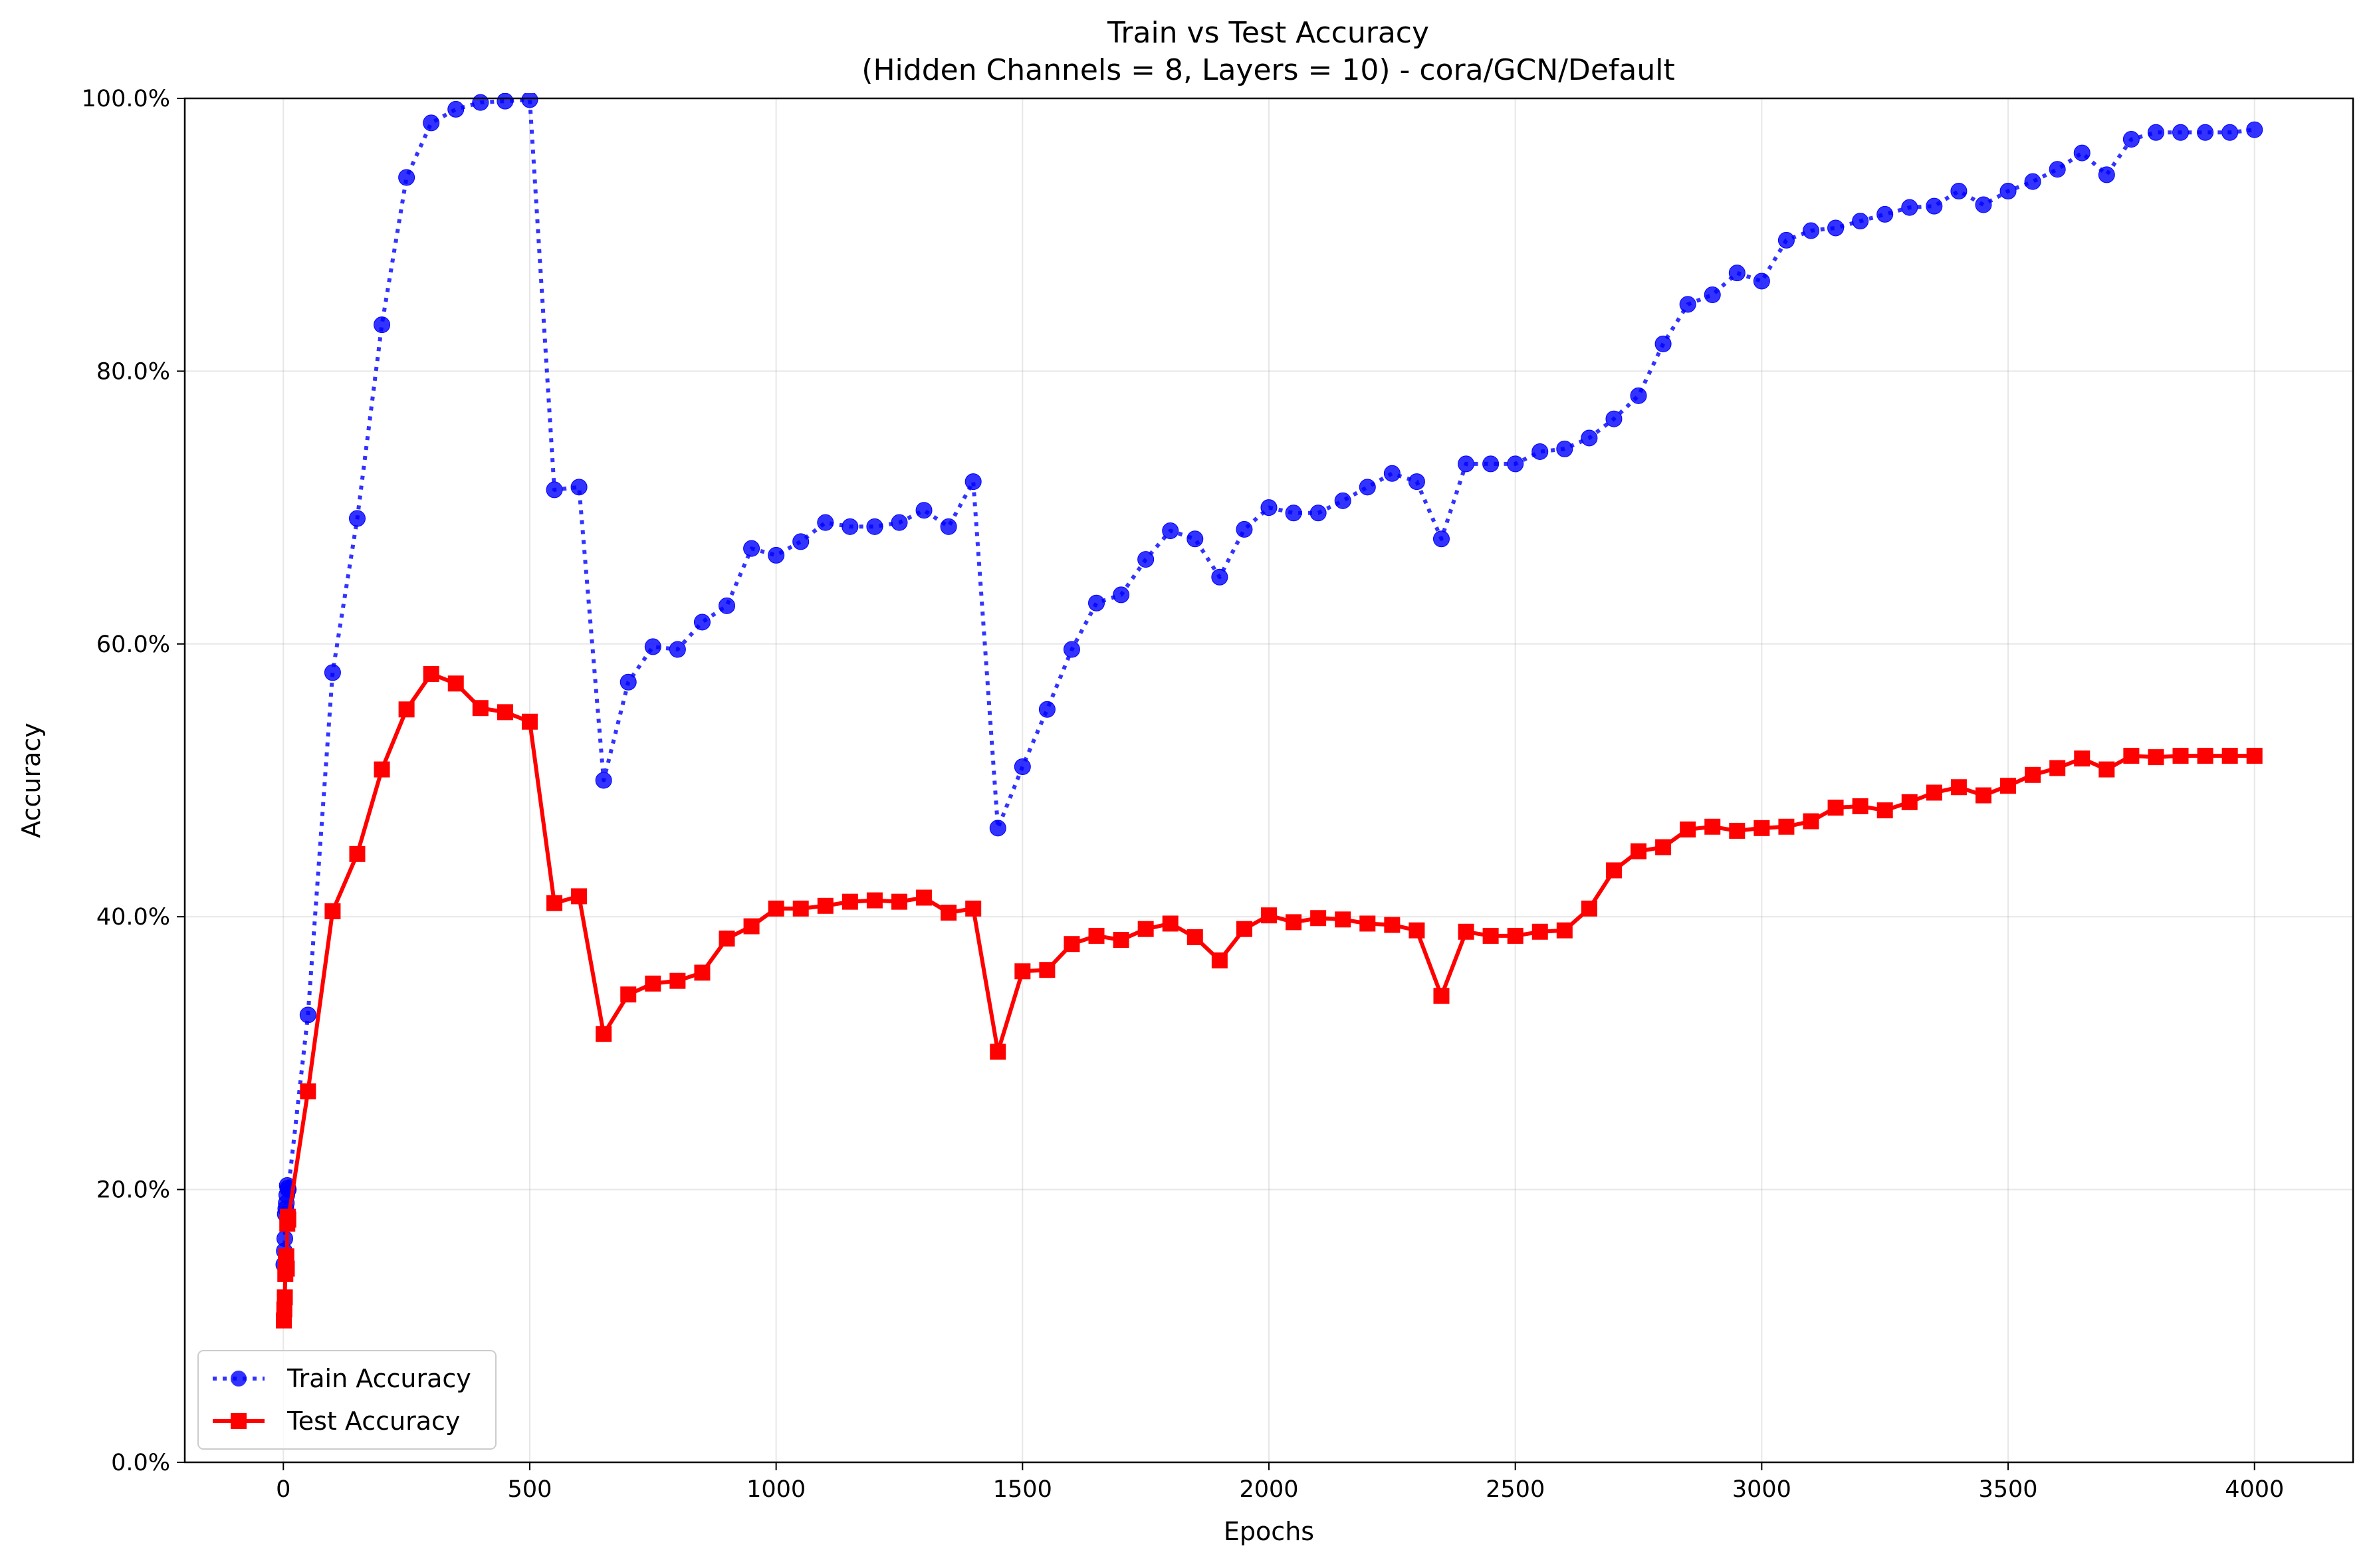 This screenshot has height=1568, width=2373. What do you see at coordinates (133, 918) in the screenshot?
I see `y-tick-label: 40.0%` at bounding box center [133, 918].